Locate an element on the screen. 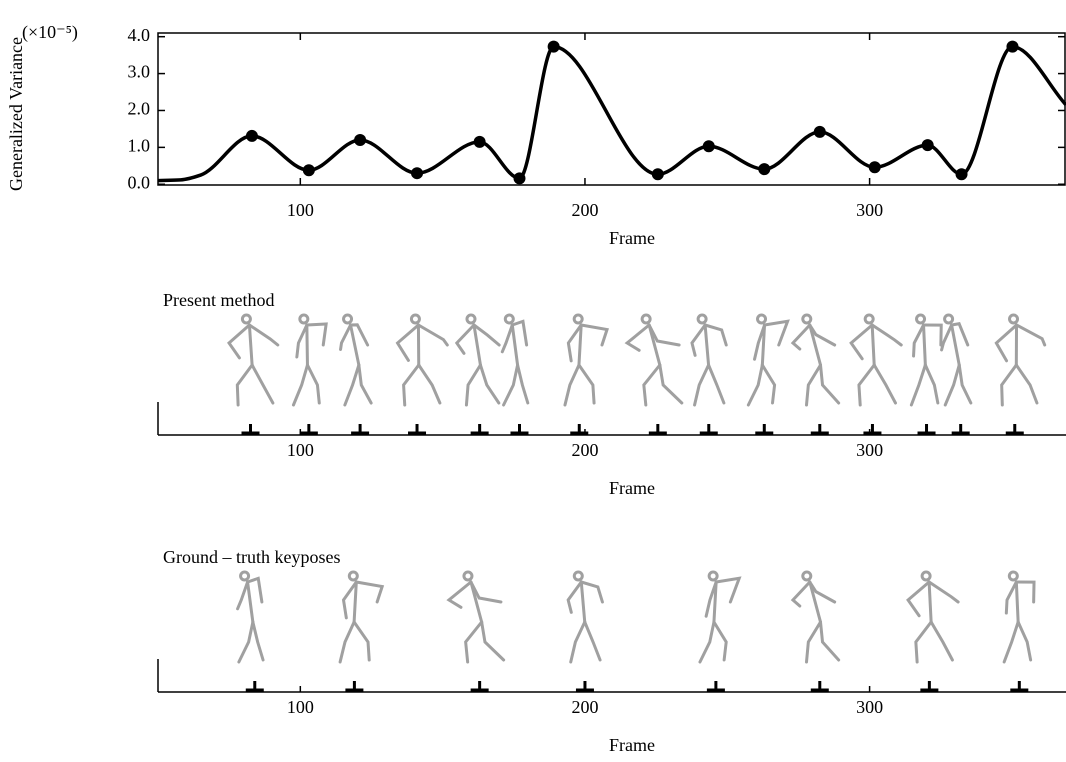 The height and width of the screenshot is (762, 1066). y-axis-label: Generalized Variance is located at coordinates (16, 114).